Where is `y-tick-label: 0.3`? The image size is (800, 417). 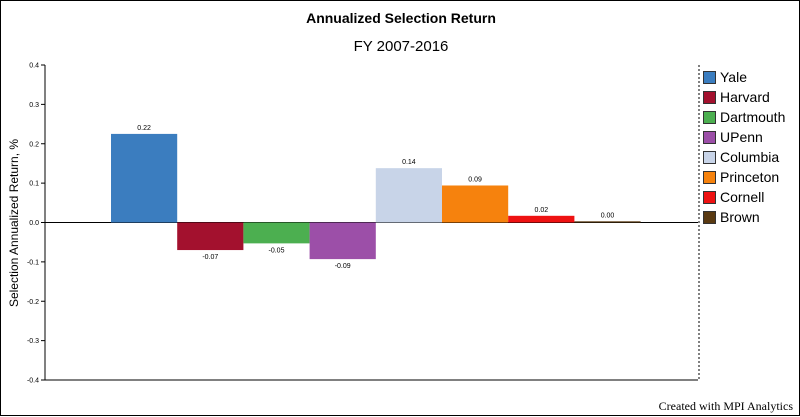
y-tick-label: 0.3 is located at coordinates (34, 105).